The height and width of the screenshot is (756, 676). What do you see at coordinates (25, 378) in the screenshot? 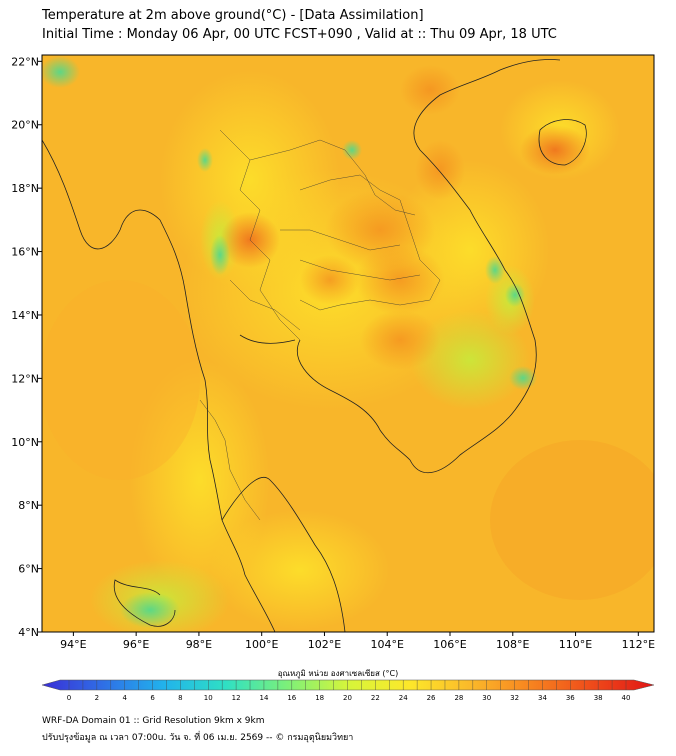
I see `lat-tick-label: 12°N` at bounding box center [25, 378].